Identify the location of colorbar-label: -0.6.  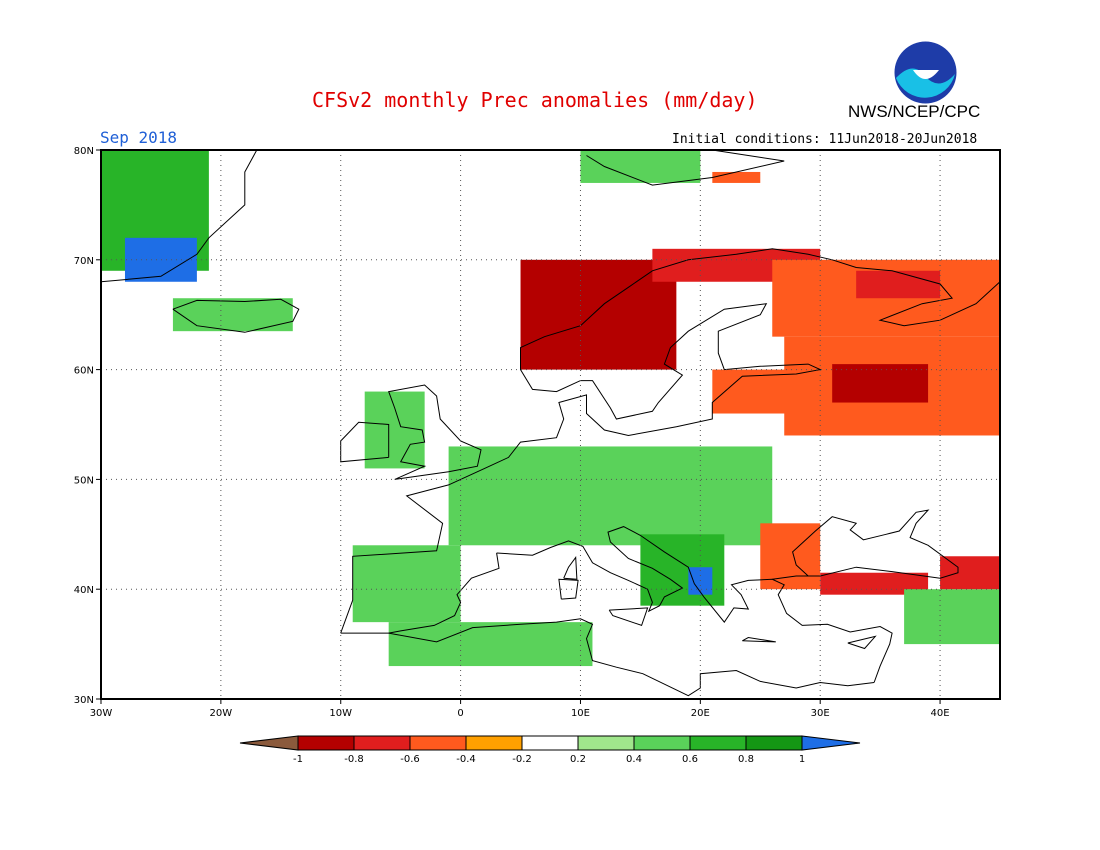
(410, 759).